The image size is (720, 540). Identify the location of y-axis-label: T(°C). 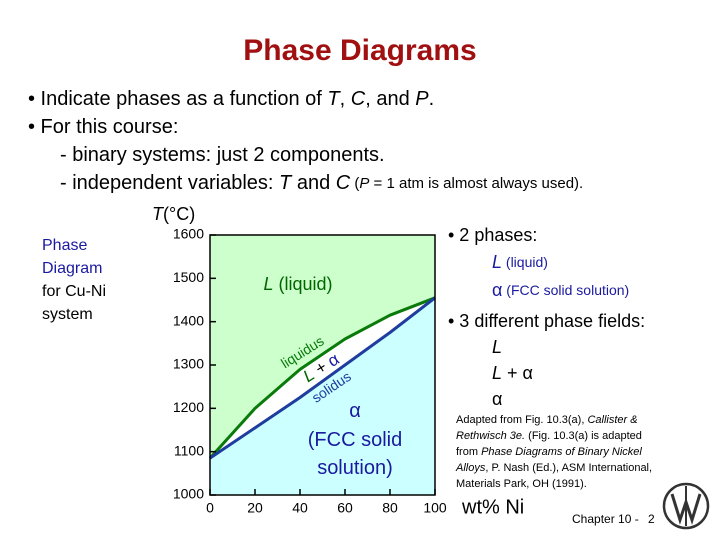
(173, 214).